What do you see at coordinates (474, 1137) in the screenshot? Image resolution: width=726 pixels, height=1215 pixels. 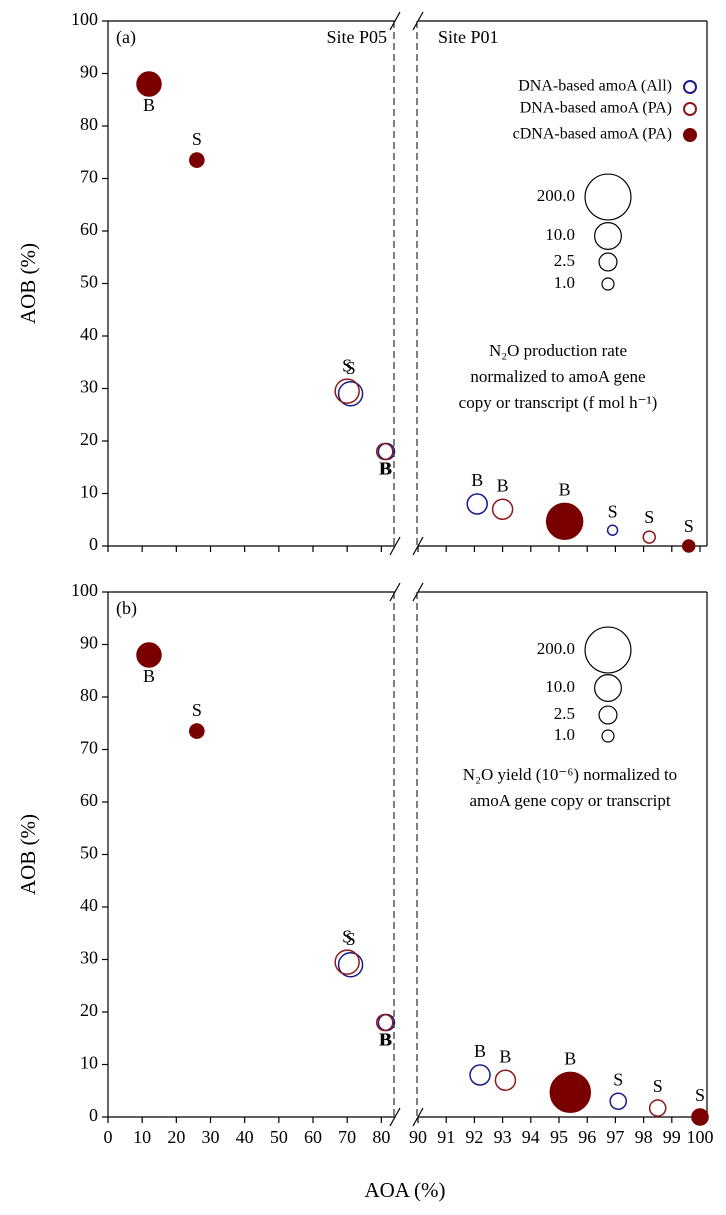 I see `x-tick-label: 92` at bounding box center [474, 1137].